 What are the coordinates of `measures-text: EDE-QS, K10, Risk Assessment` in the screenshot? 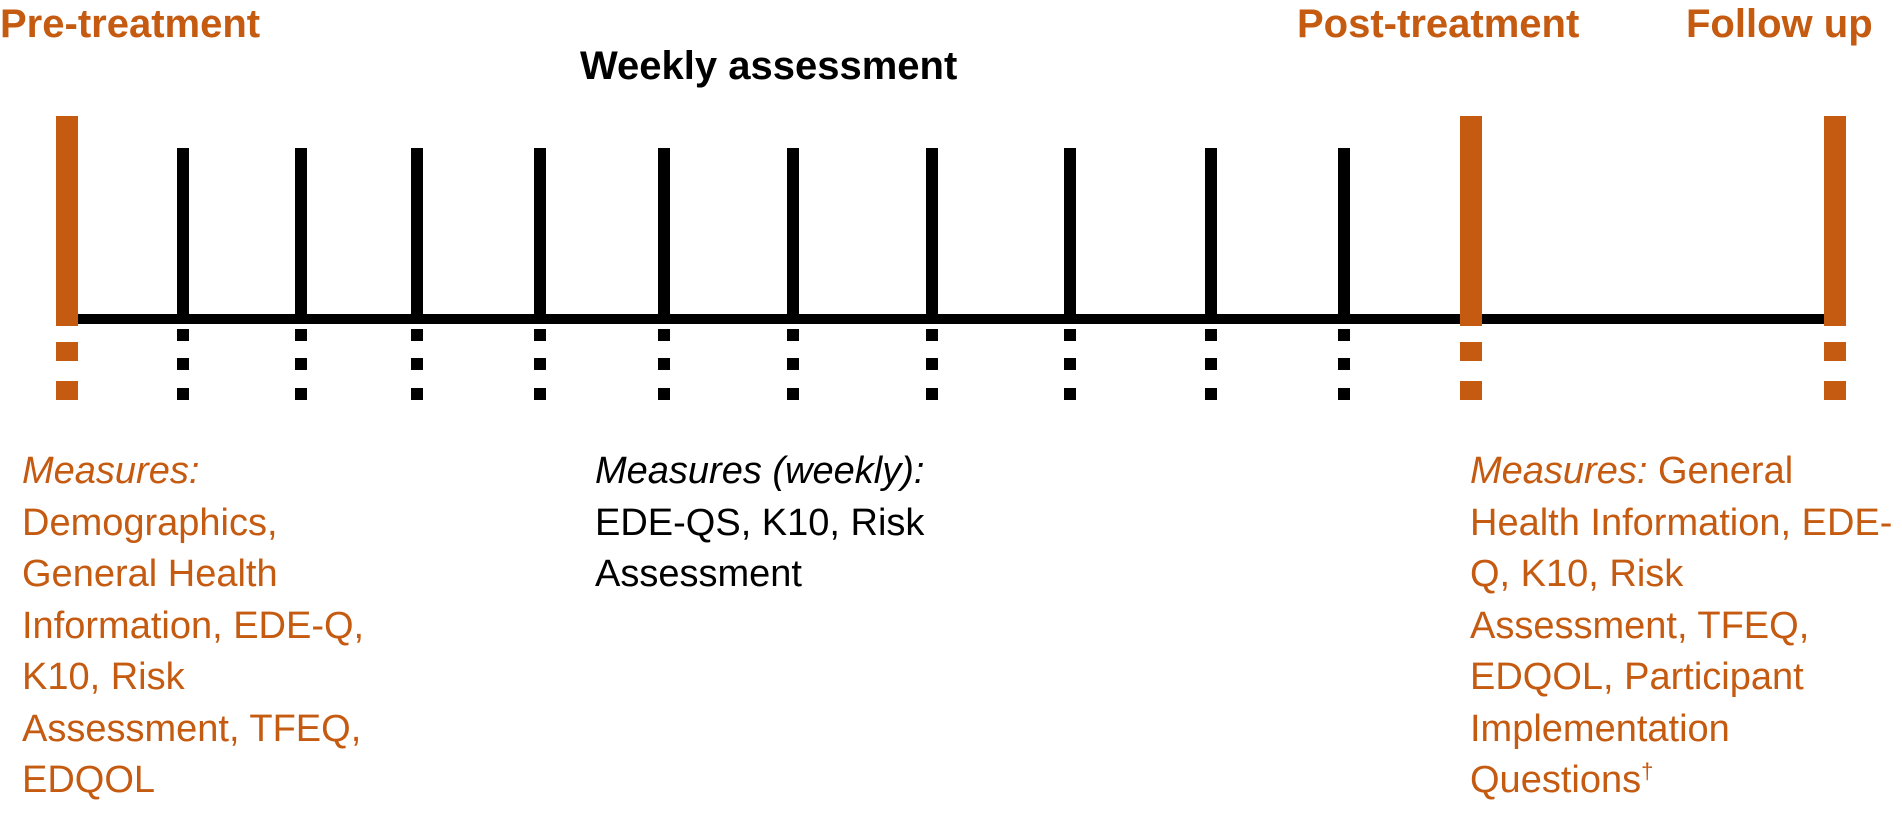 It's located at (760, 548).